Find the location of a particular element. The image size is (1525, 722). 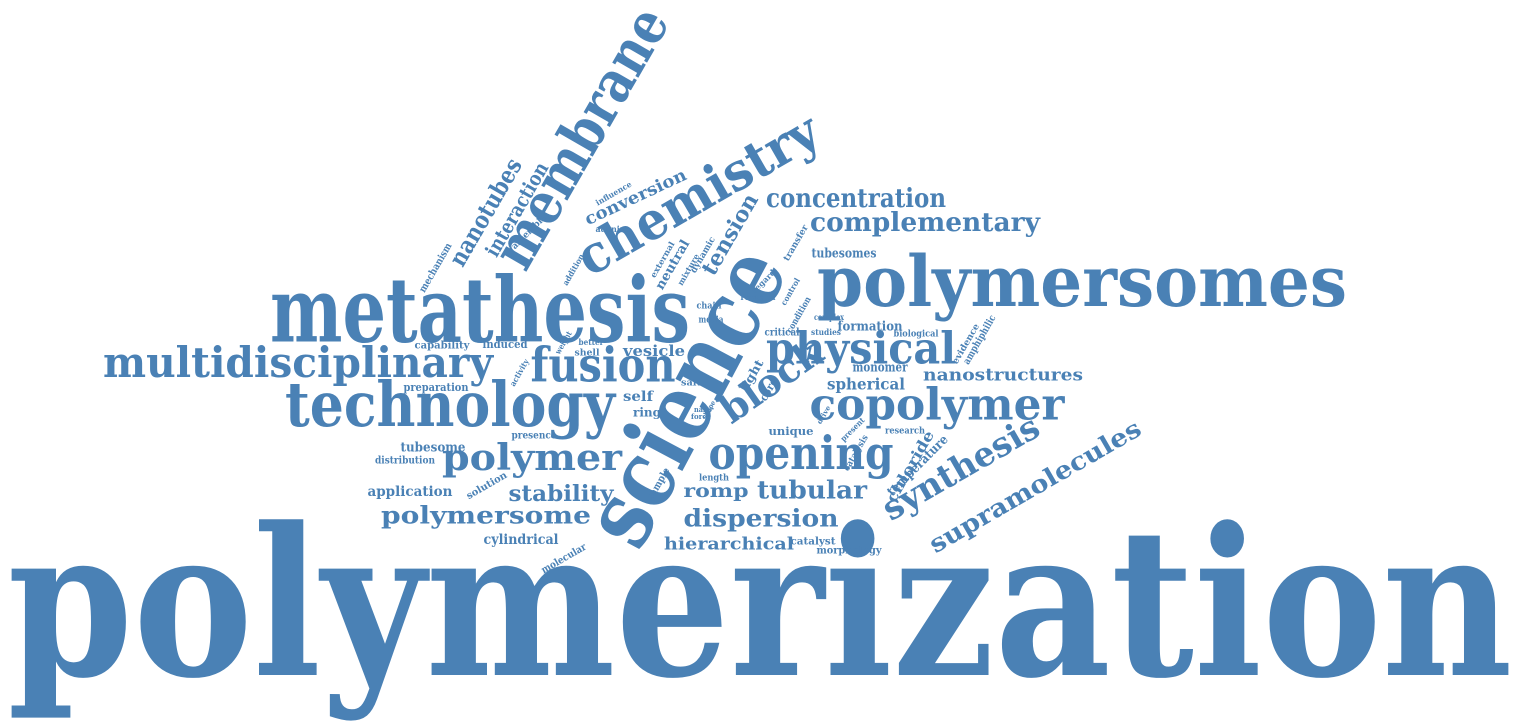

cloud-word-multidisciplinary: multidisciplinary is located at coordinates (299, 362).